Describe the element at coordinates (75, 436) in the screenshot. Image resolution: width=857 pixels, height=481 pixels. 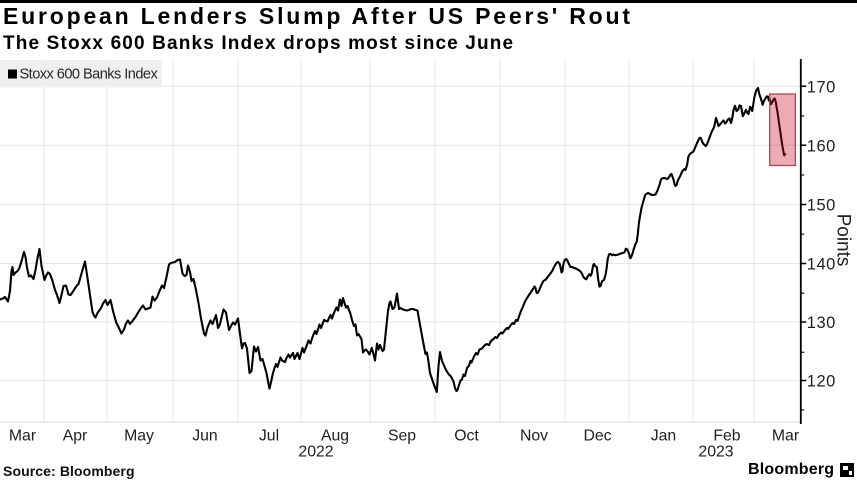
I see `svg-text: Apr` at that location.